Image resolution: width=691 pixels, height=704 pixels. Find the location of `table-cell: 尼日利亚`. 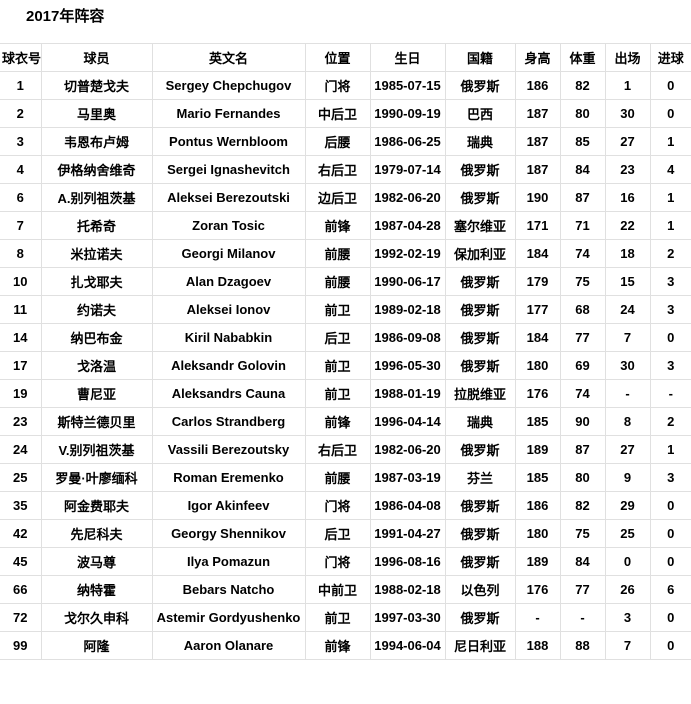

table-cell: 尼日利亚 is located at coordinates (480, 645).